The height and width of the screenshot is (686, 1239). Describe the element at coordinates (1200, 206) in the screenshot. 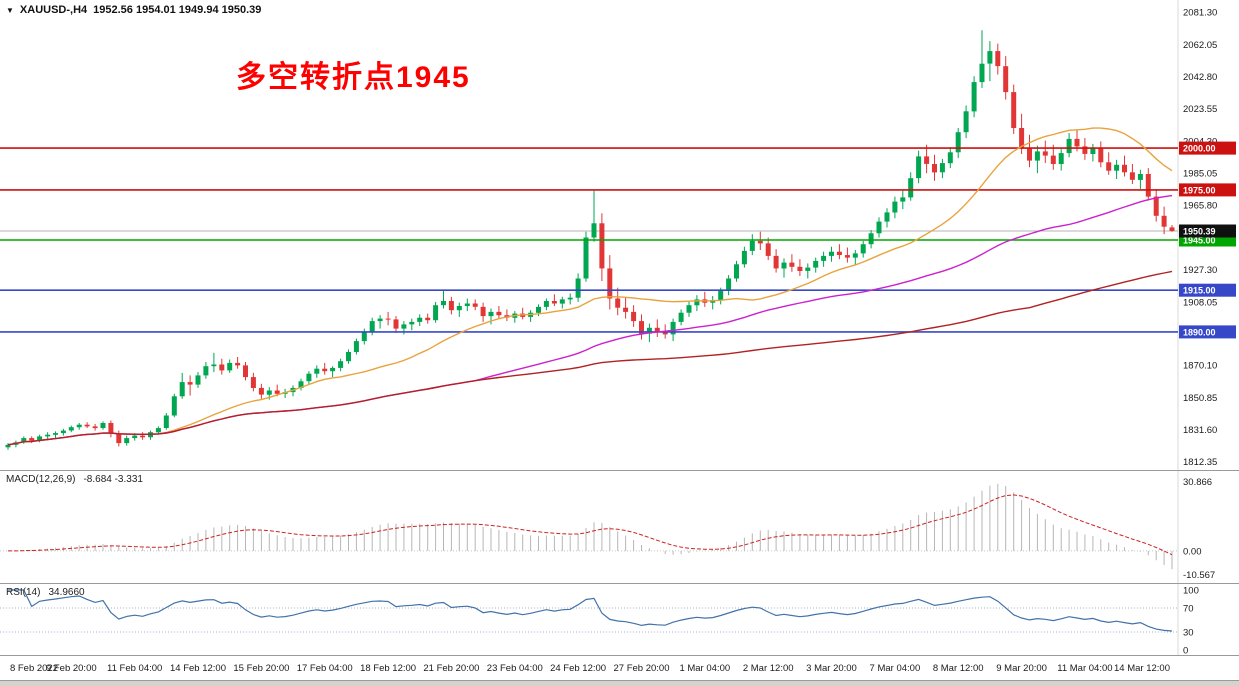

I see `svg-text: 1965.80` at that location.